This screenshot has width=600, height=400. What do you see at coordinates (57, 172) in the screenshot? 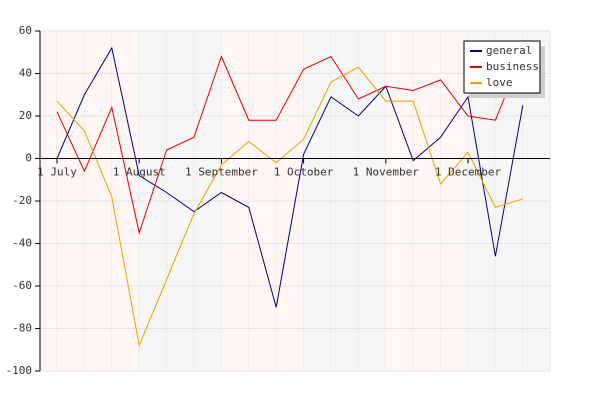
I see `x-tick-label: 1 July` at bounding box center [57, 172].